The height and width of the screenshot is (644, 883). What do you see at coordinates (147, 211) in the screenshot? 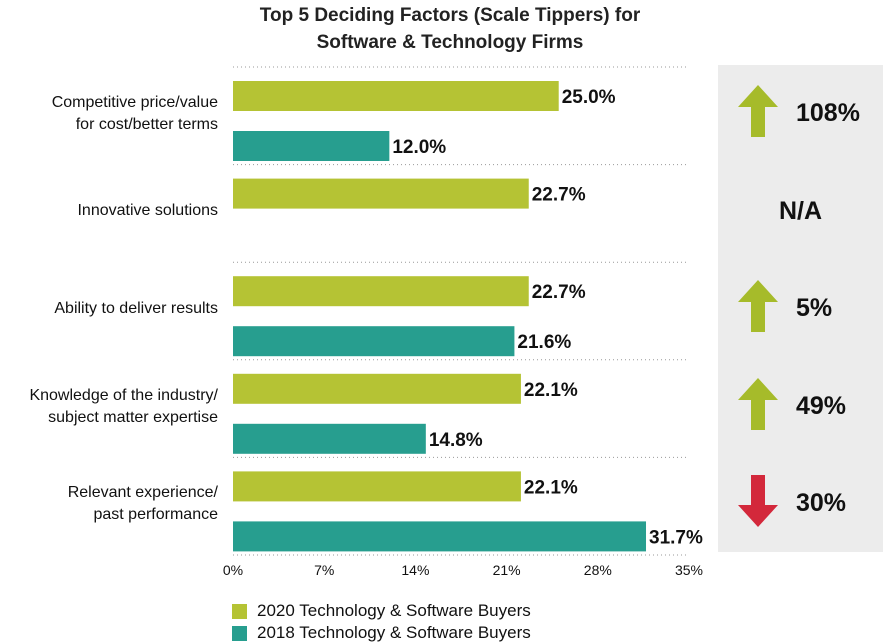
I see `category-label-line: Innovative solutions` at bounding box center [147, 211].